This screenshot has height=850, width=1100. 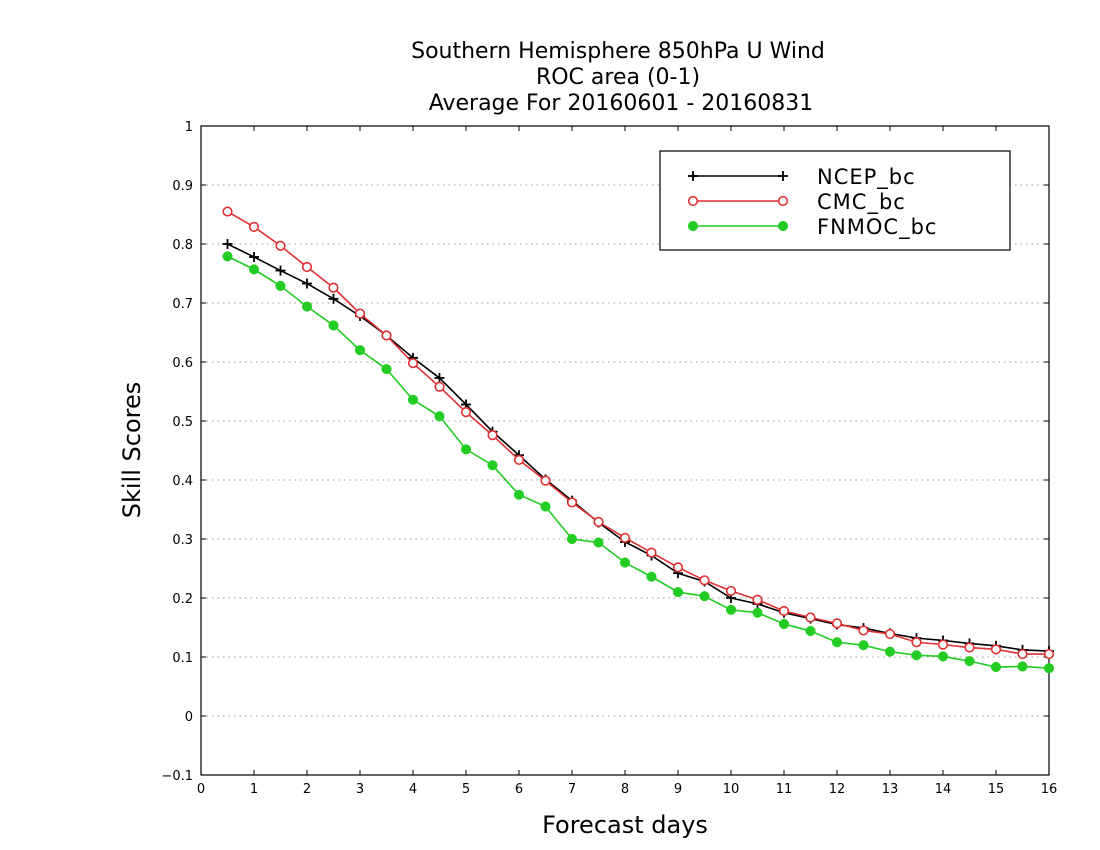 What do you see at coordinates (861, 202) in the screenshot?
I see `legend-label: CMC_bc` at bounding box center [861, 202].